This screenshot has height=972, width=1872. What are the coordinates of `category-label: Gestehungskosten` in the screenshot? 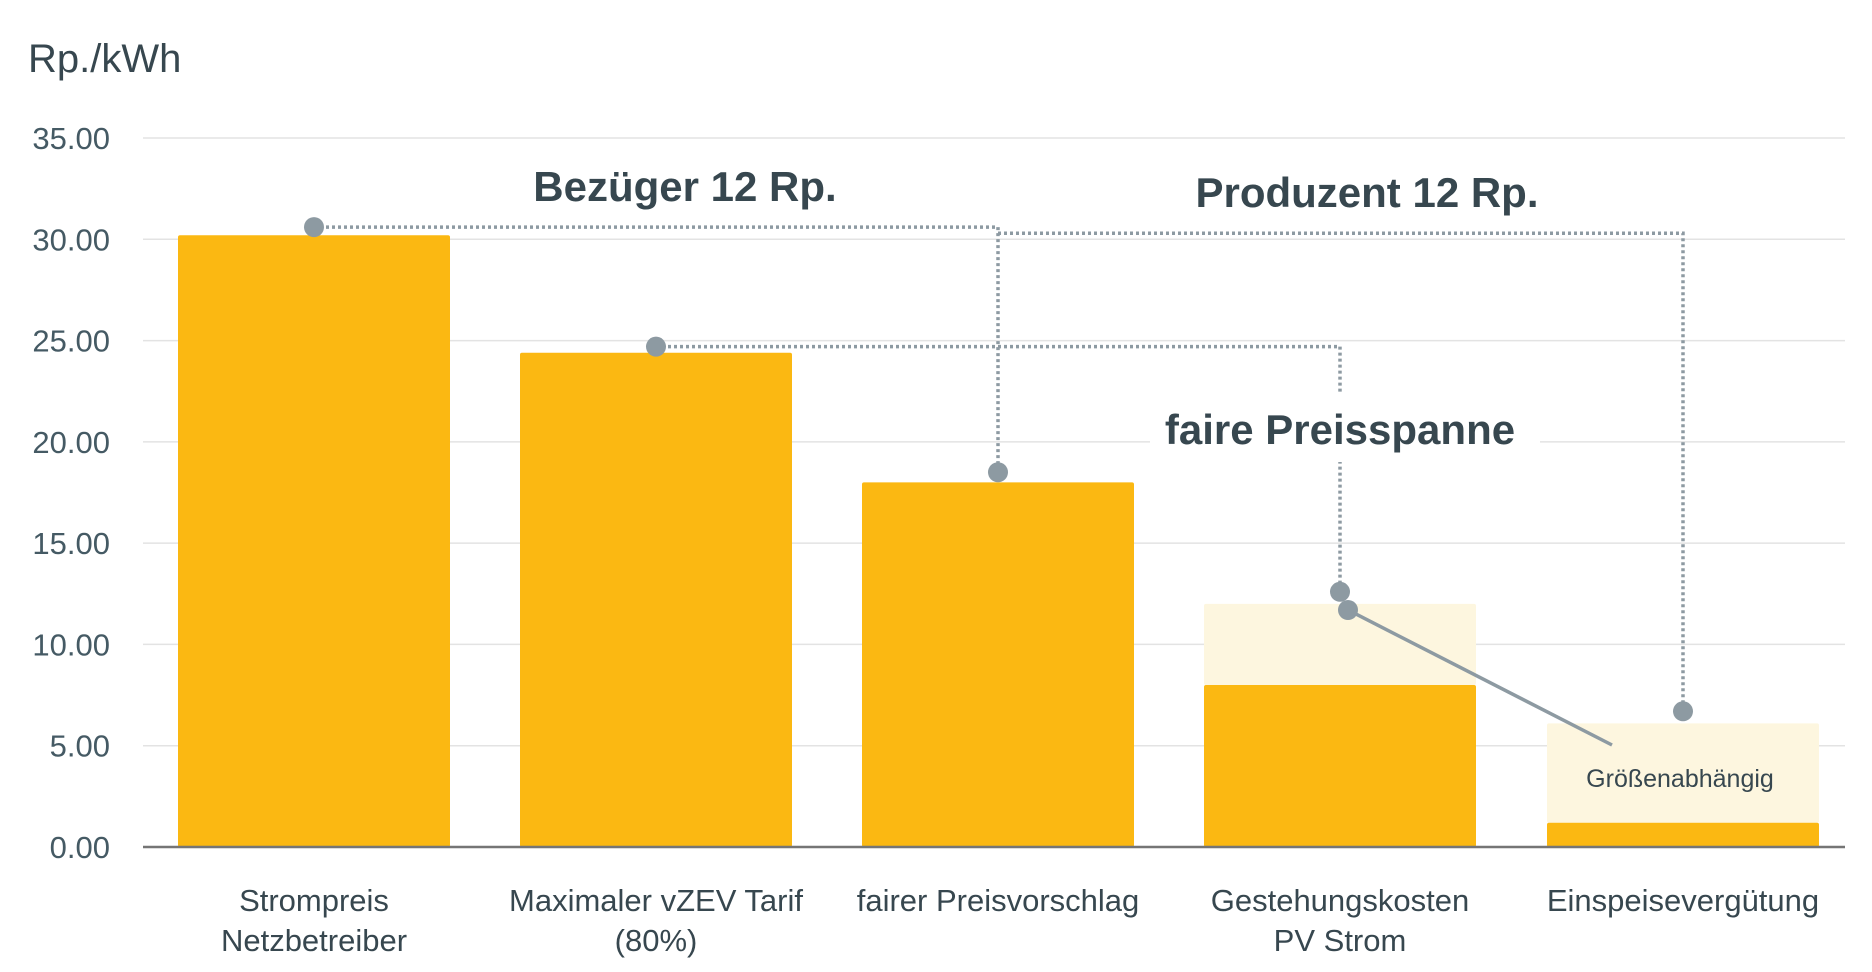 It's located at (1340, 900).